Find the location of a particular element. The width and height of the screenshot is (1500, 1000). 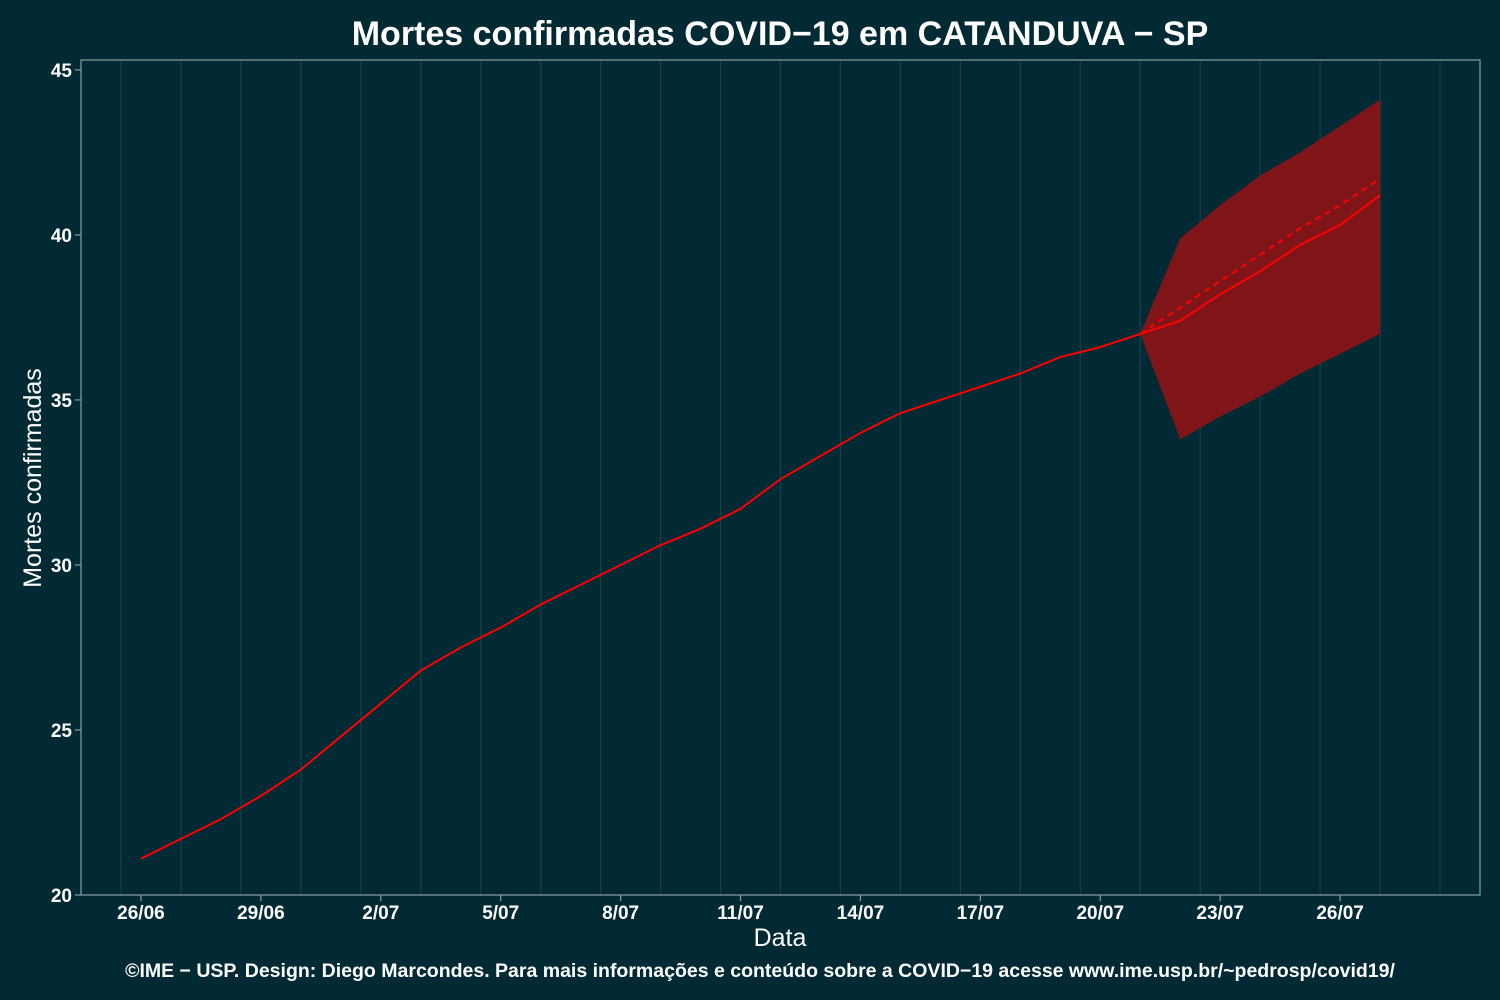

x-tick-label: 8/07 is located at coordinates (620, 913).